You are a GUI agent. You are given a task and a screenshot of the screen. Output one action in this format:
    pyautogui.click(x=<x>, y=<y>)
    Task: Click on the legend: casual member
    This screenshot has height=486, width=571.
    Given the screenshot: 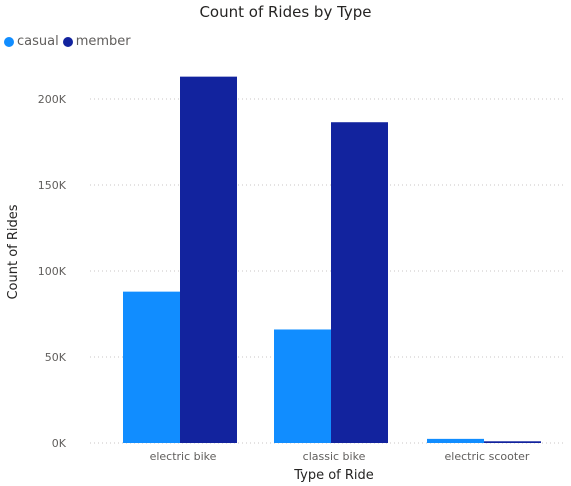 What is the action you would take?
    pyautogui.click(x=69, y=41)
    